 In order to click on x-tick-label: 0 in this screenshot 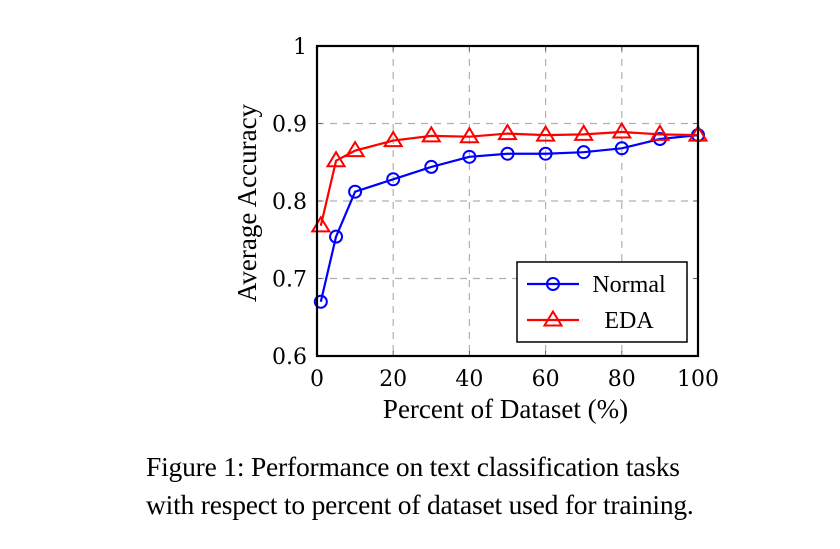, I will do `click(317, 379)`.